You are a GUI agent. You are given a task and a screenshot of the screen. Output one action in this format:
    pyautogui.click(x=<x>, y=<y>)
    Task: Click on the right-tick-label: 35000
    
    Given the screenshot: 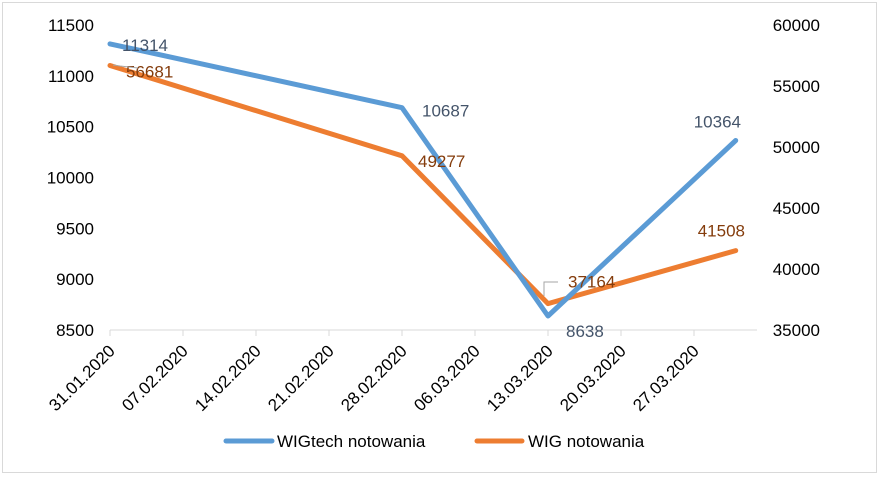 What is the action you would take?
    pyautogui.click(x=796, y=330)
    